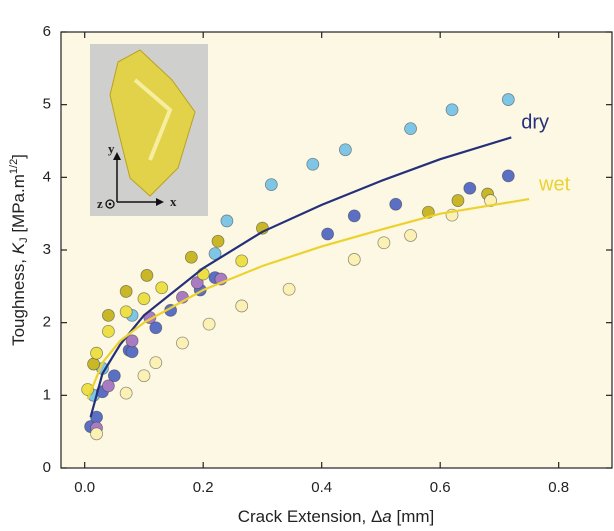  I want to click on y-label-part: 1/2, so click(14, 166).